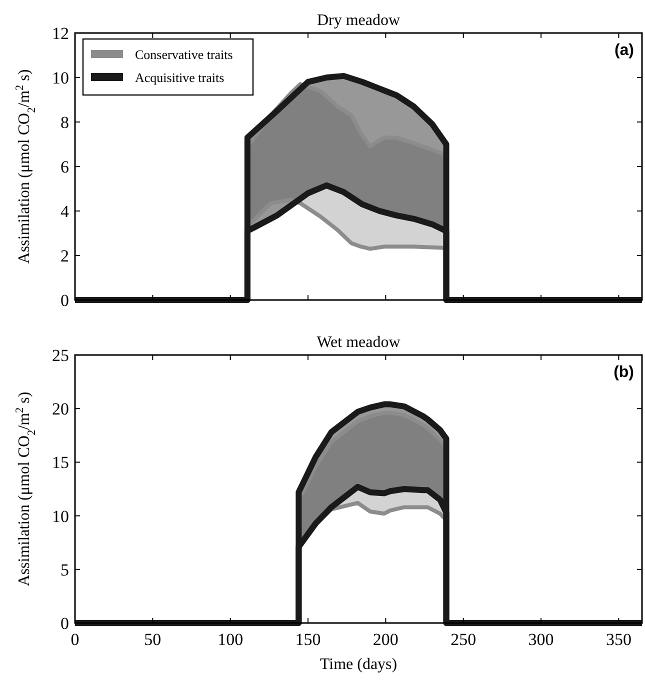  Describe the element at coordinates (358, 342) in the screenshot. I see `chart-title: Wet meadow` at that location.